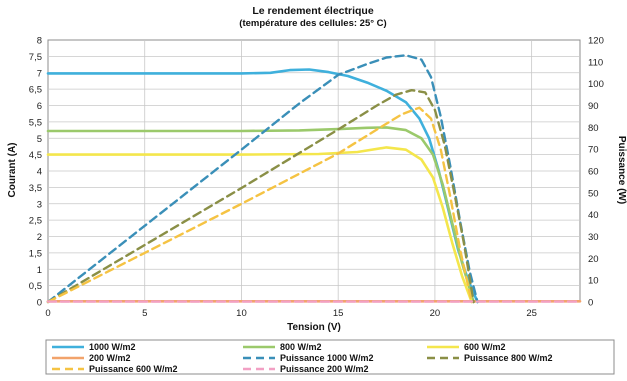  Describe the element at coordinates (593, 150) in the screenshot. I see `y2-tick-label: 70` at that location.